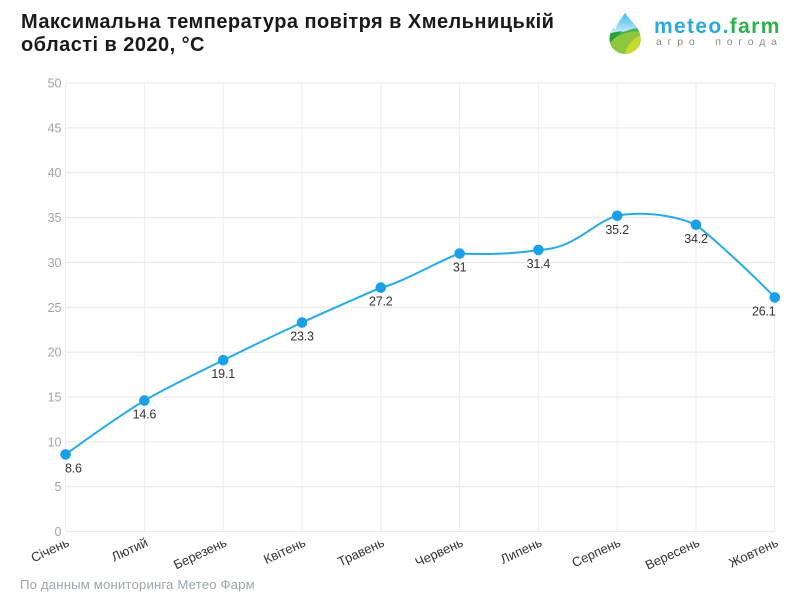 The image size is (800, 602). I want to click on svg-text: Квітень, so click(284, 551).